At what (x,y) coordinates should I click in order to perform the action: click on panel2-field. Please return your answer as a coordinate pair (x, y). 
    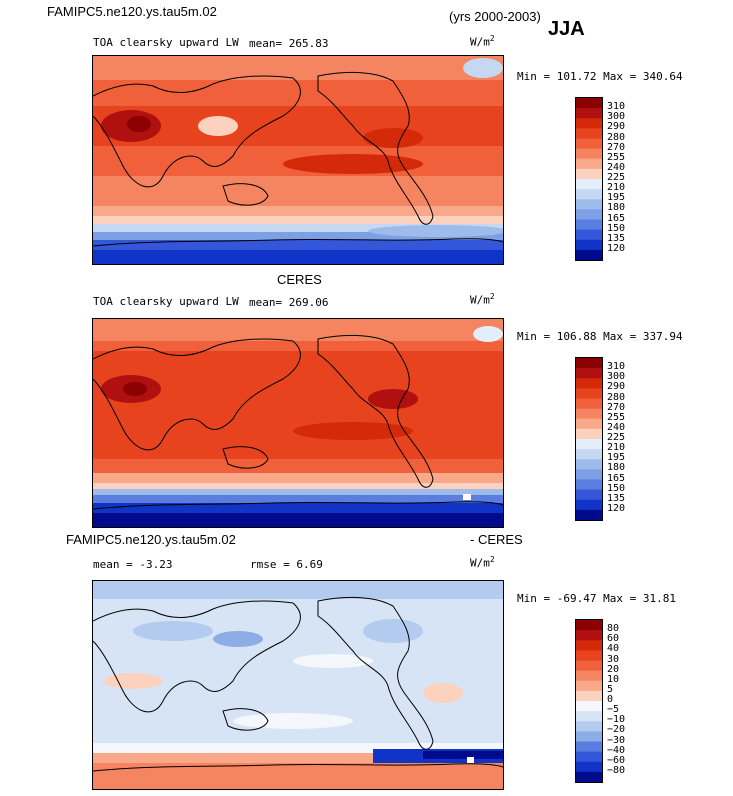
    Looking at the image, I should click on (298, 423).